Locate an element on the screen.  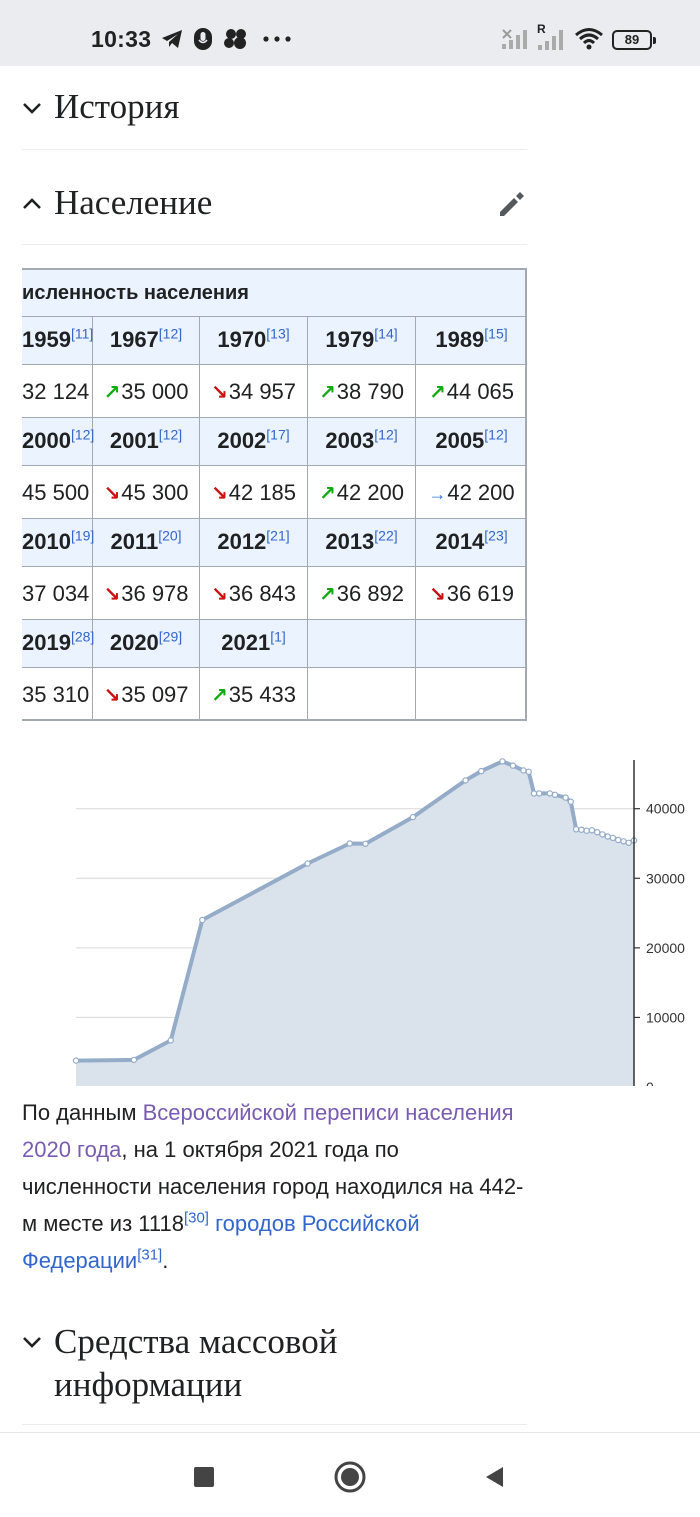
year-cell: 2011[20] is located at coordinates (146, 543).